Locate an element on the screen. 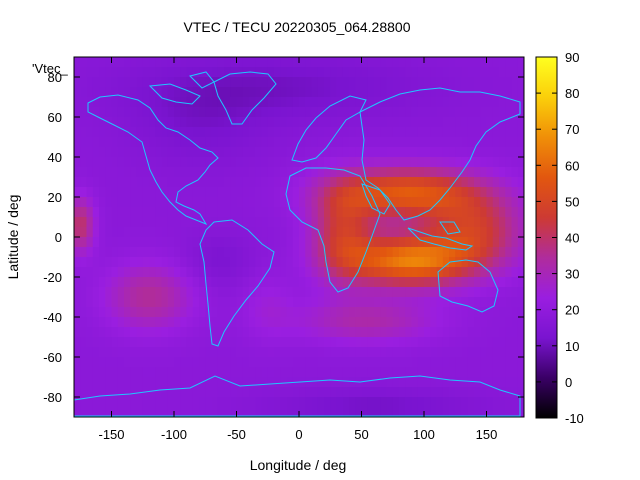  y-tick-label: -20 is located at coordinates (52, 277).